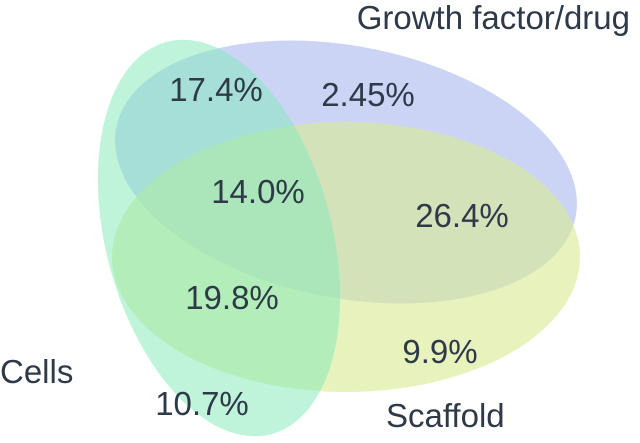  I want to click on region-growth-only: 2.45%, so click(368, 94).